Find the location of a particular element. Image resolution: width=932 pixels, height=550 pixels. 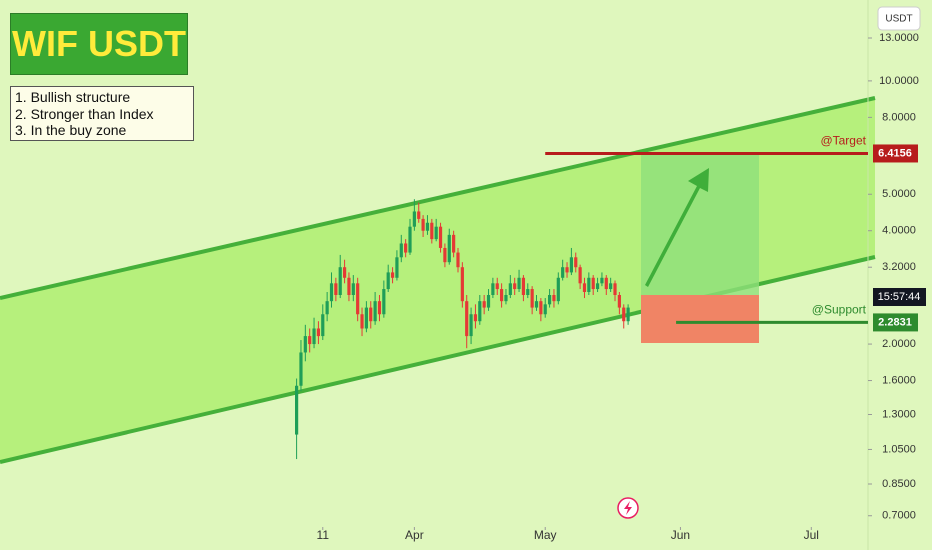

loss-zone is located at coordinates (700, 319).